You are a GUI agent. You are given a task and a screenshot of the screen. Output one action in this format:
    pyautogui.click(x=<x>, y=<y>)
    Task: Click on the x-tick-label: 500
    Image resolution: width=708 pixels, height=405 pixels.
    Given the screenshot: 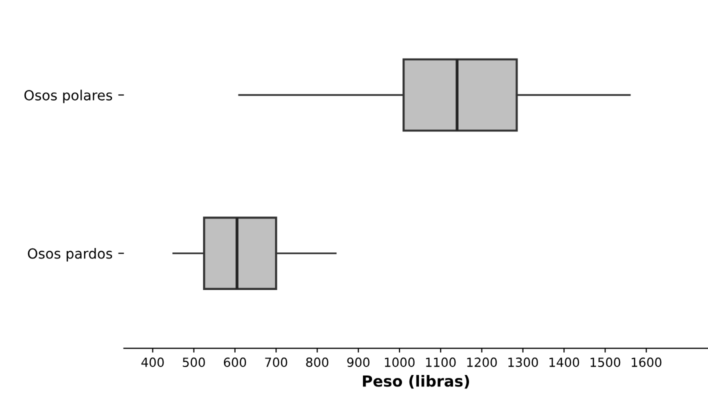 What is the action you would take?
    pyautogui.click(x=193, y=363)
    